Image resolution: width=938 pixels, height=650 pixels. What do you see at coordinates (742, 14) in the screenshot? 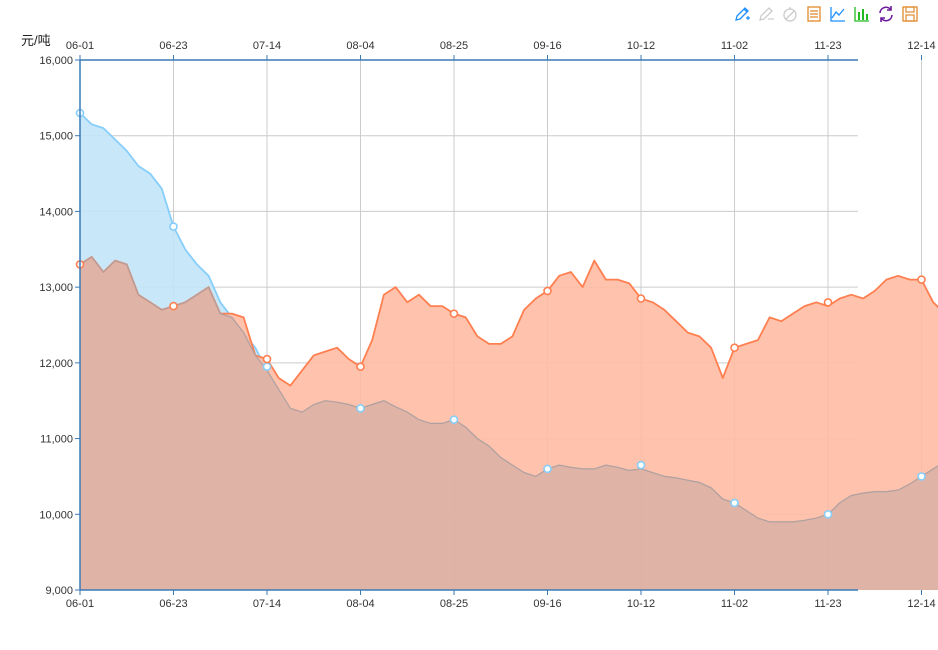
I see `mark-pen-icon` at bounding box center [742, 14].